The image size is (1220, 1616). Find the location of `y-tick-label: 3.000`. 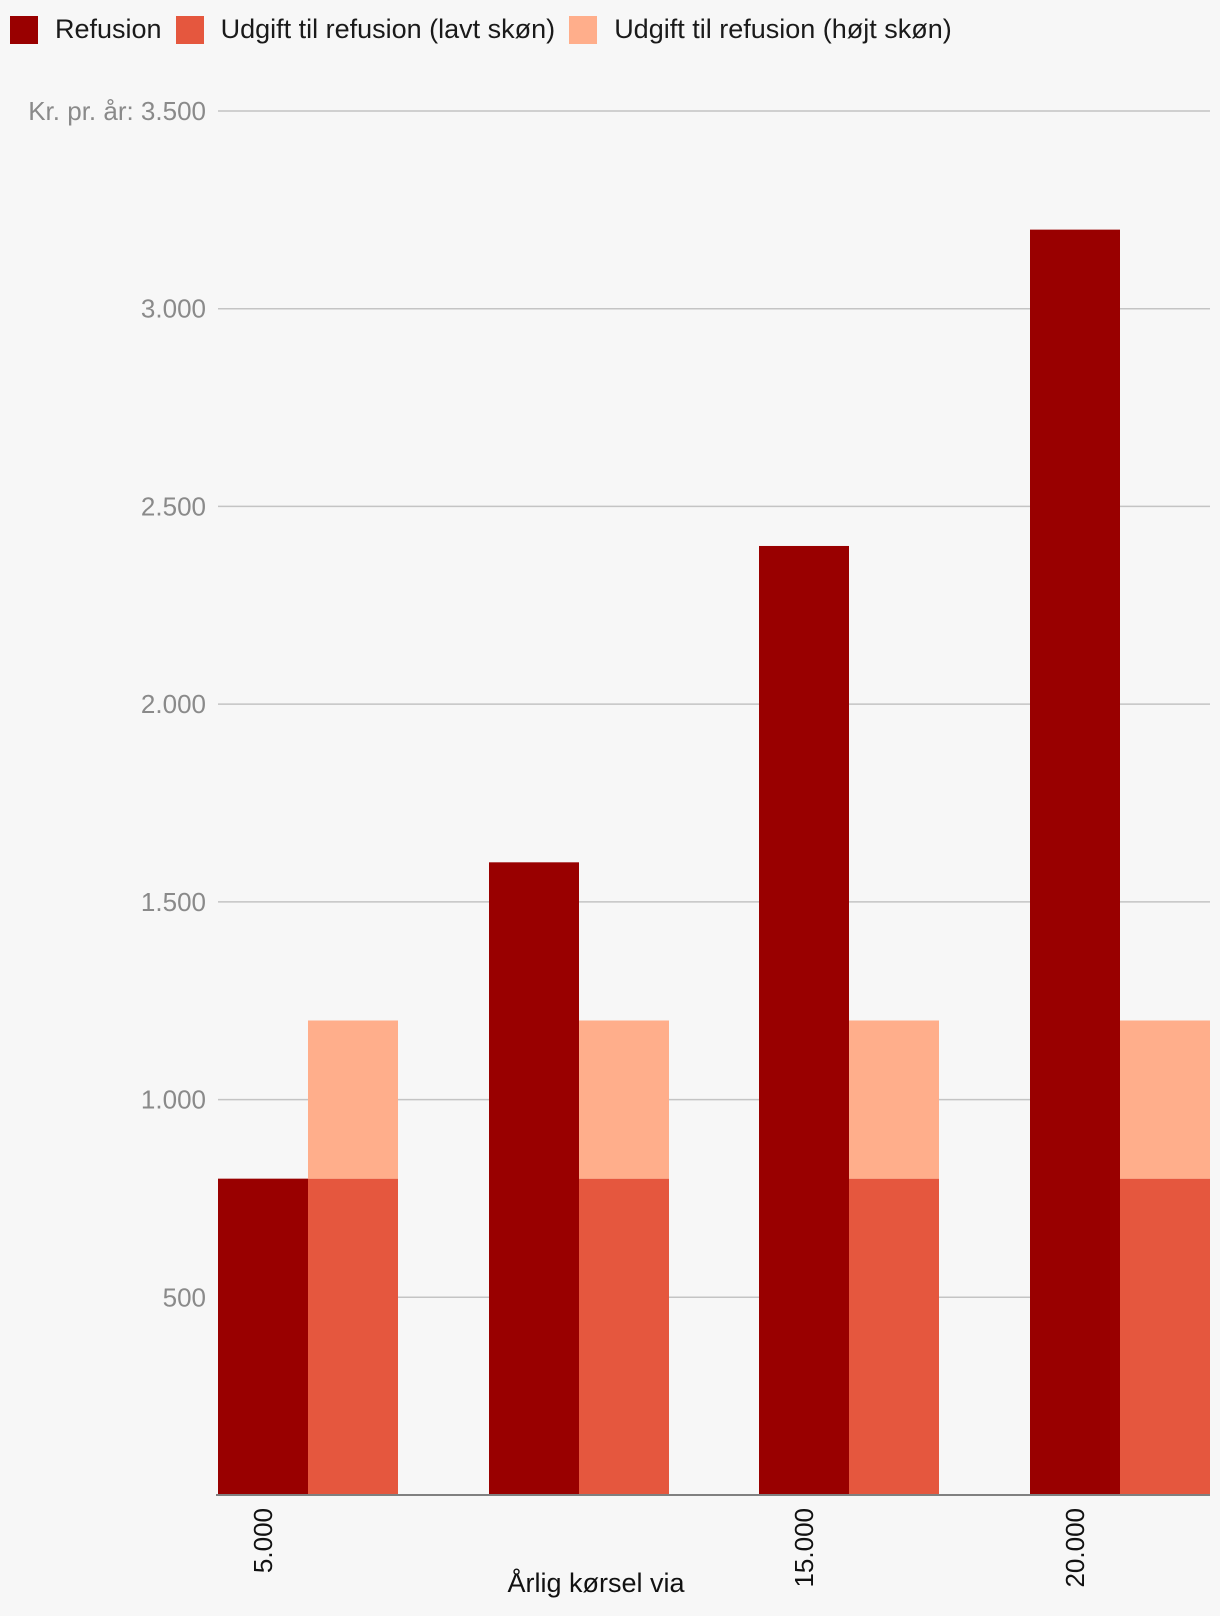

y-tick-label: 3.000 is located at coordinates (173, 309).